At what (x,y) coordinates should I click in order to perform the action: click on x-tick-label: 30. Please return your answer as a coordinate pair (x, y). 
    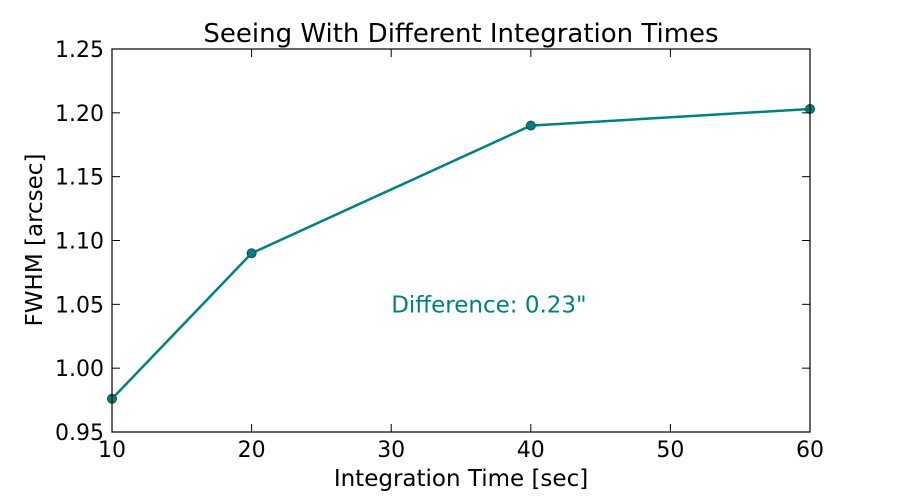
    Looking at the image, I should click on (391, 450).